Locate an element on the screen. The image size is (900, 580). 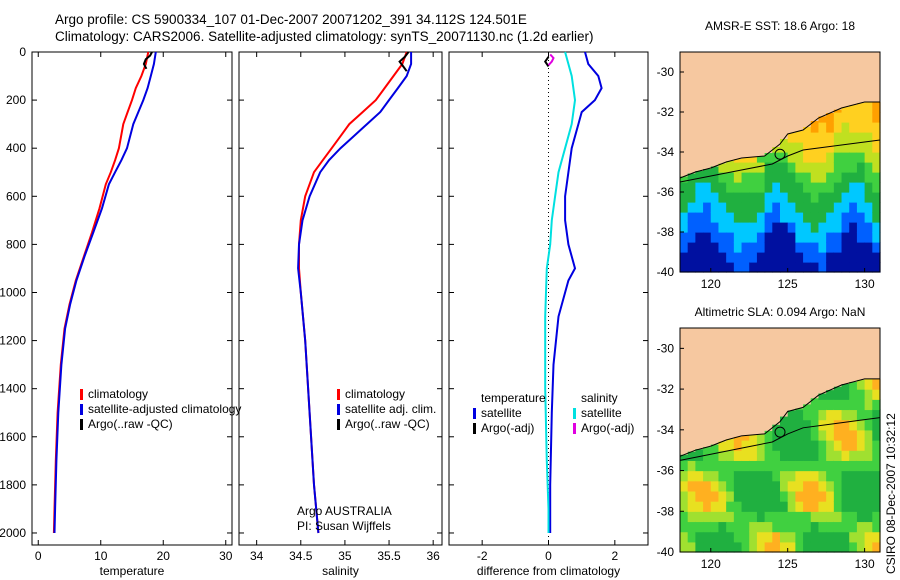
x-tick-label: 35 is located at coordinates (345, 556).